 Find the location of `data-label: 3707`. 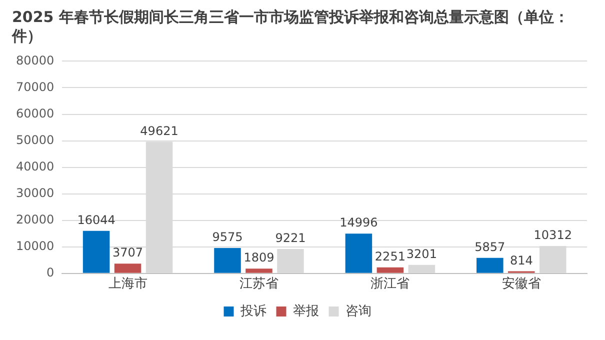

data-label: 3707 is located at coordinates (128, 253).